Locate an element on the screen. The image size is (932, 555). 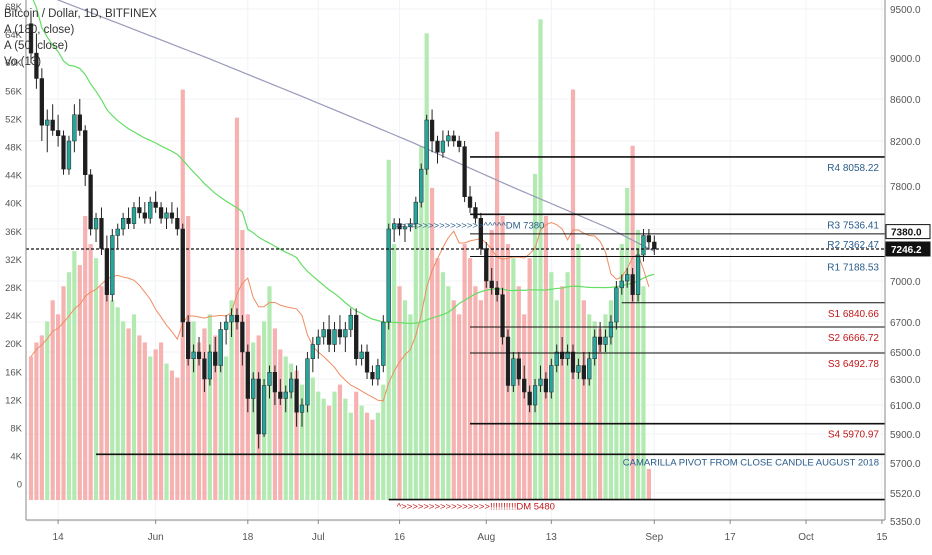
volume-tick-label: 32K is located at coordinates (14, 260).